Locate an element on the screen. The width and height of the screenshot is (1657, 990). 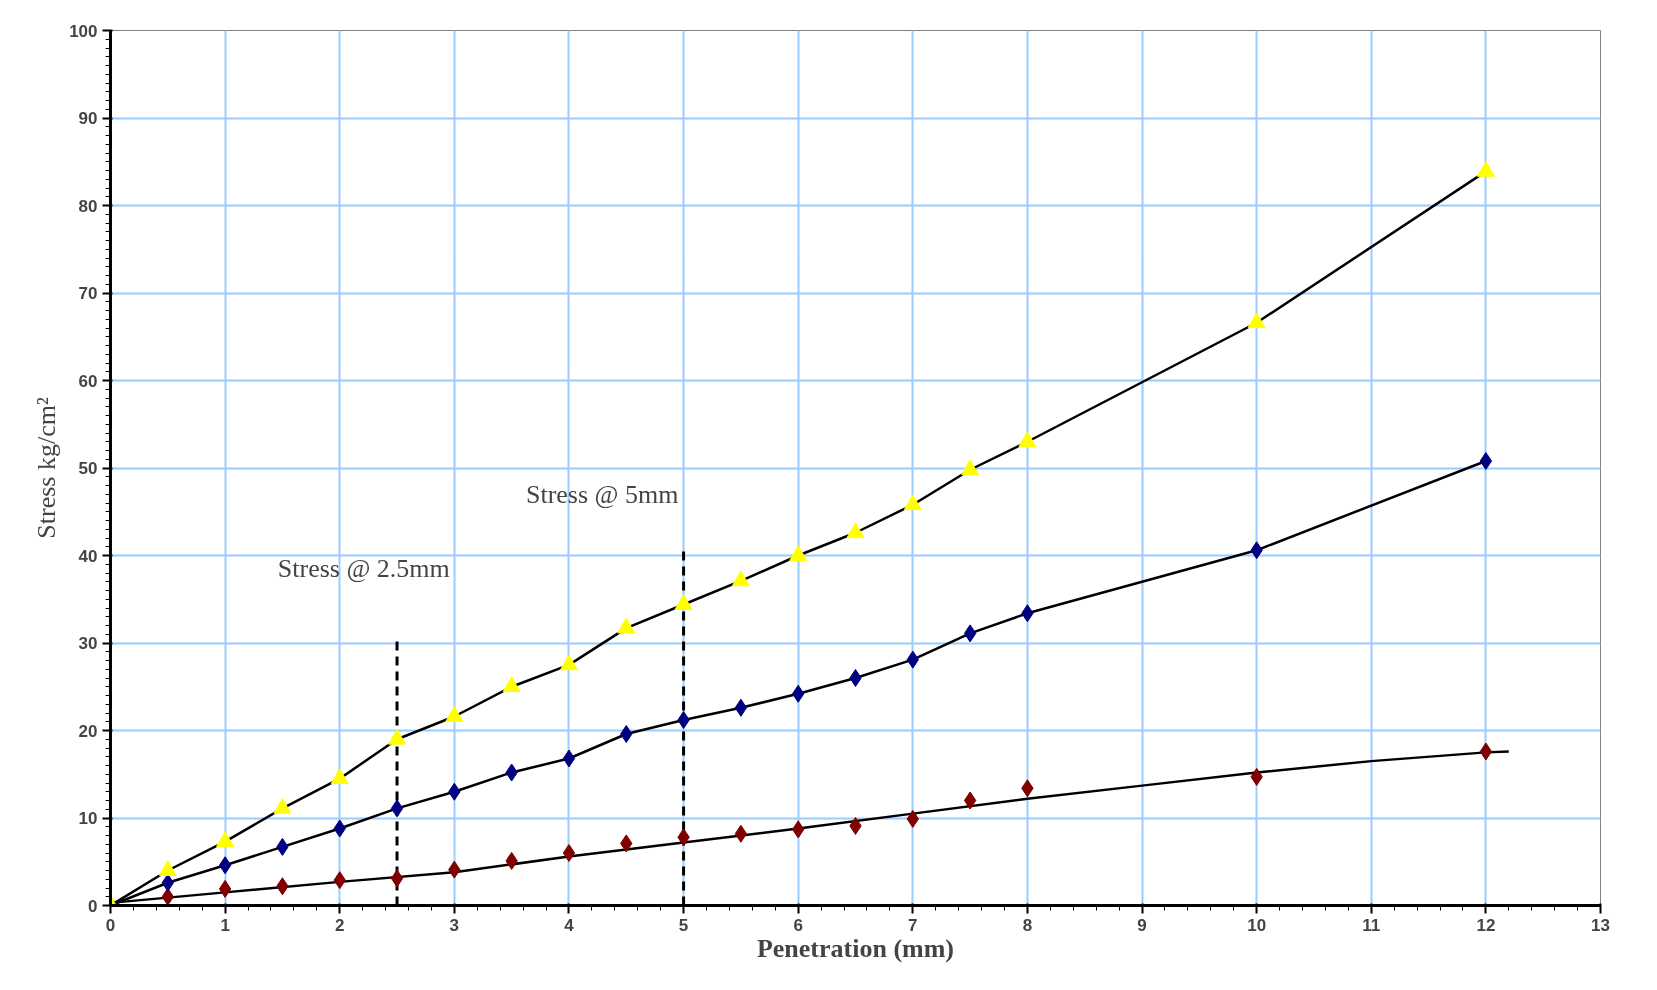
y-tick-label: 100 is located at coordinates (83, 31).